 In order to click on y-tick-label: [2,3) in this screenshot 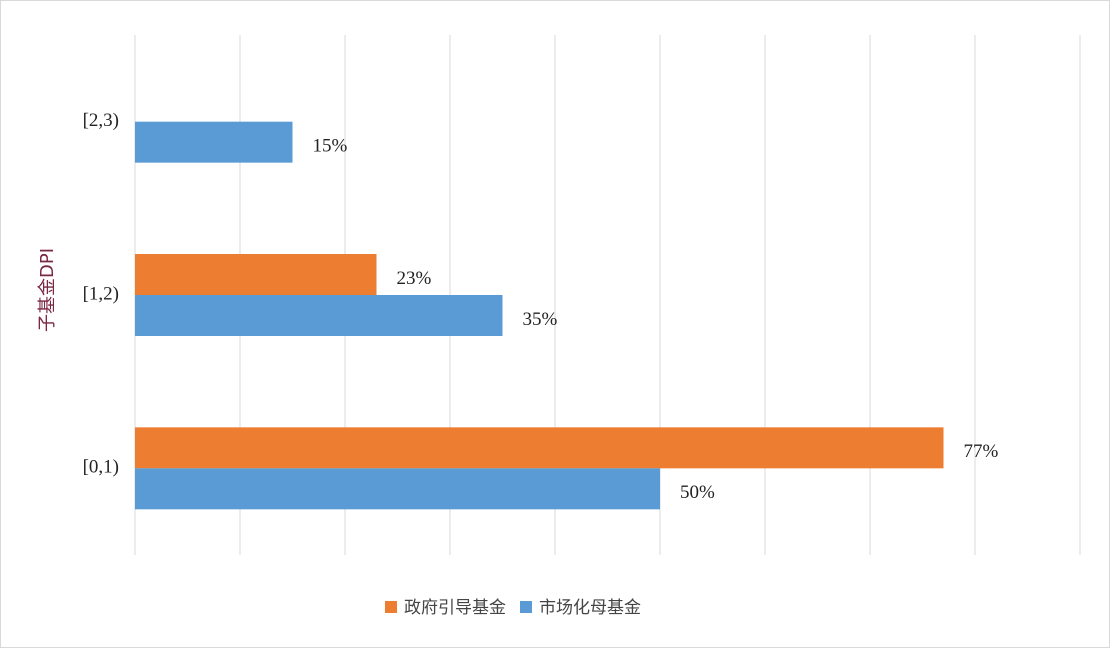, I will do `click(101, 120)`.